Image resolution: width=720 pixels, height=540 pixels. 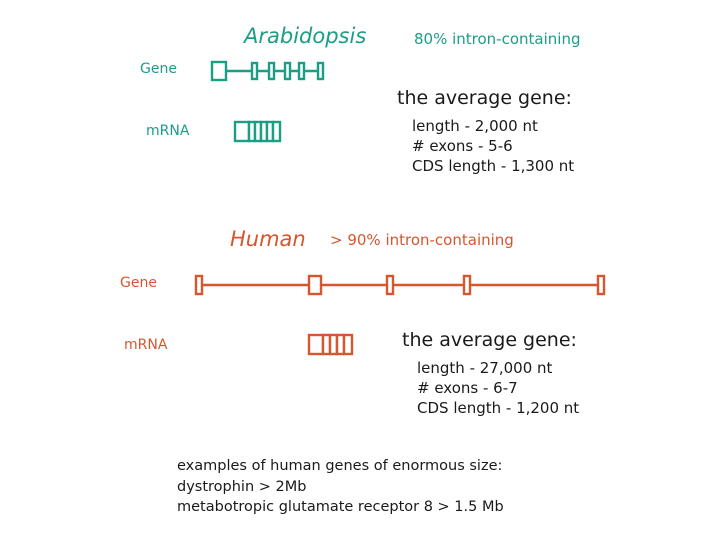 I want to click on arabidopsis-gene-structure, so click(x=267, y=71).